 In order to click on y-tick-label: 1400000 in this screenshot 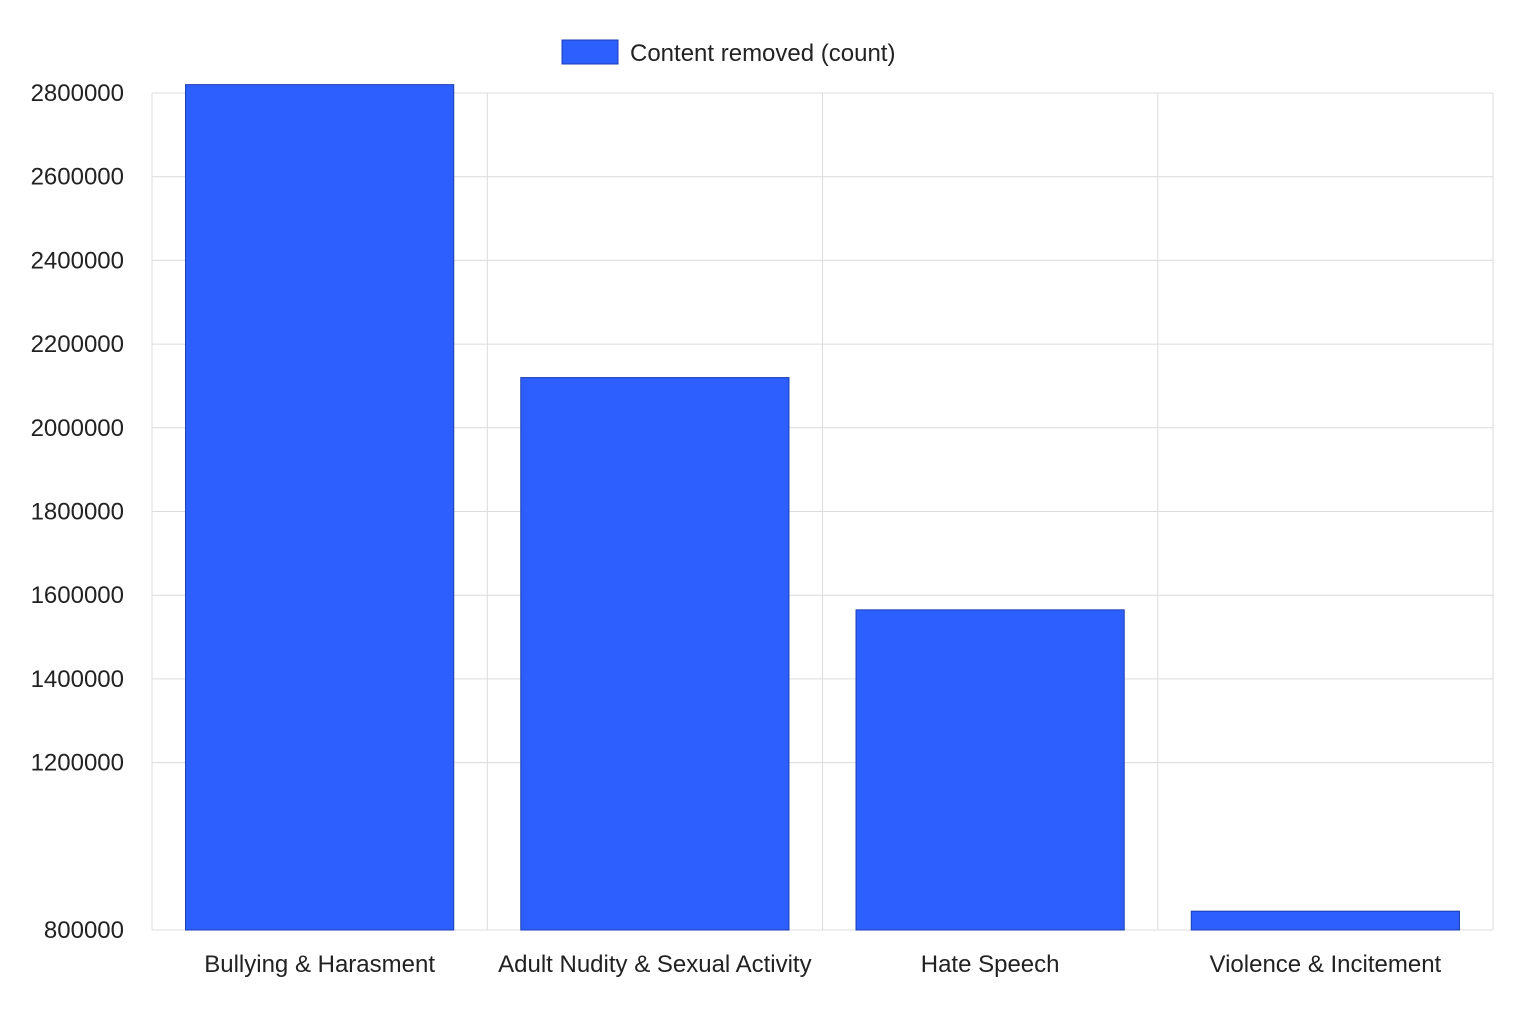, I will do `click(77, 679)`.